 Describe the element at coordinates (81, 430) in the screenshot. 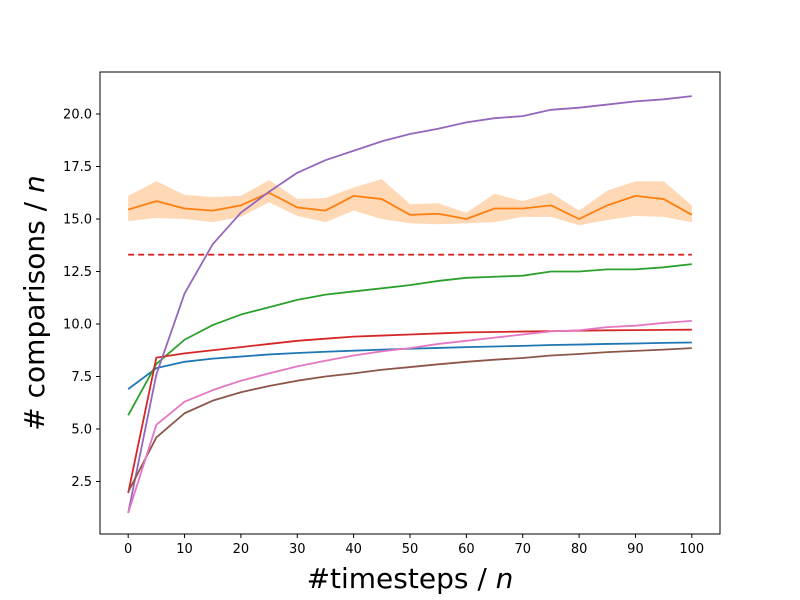

I see `y-tick-label: 5.0` at that location.